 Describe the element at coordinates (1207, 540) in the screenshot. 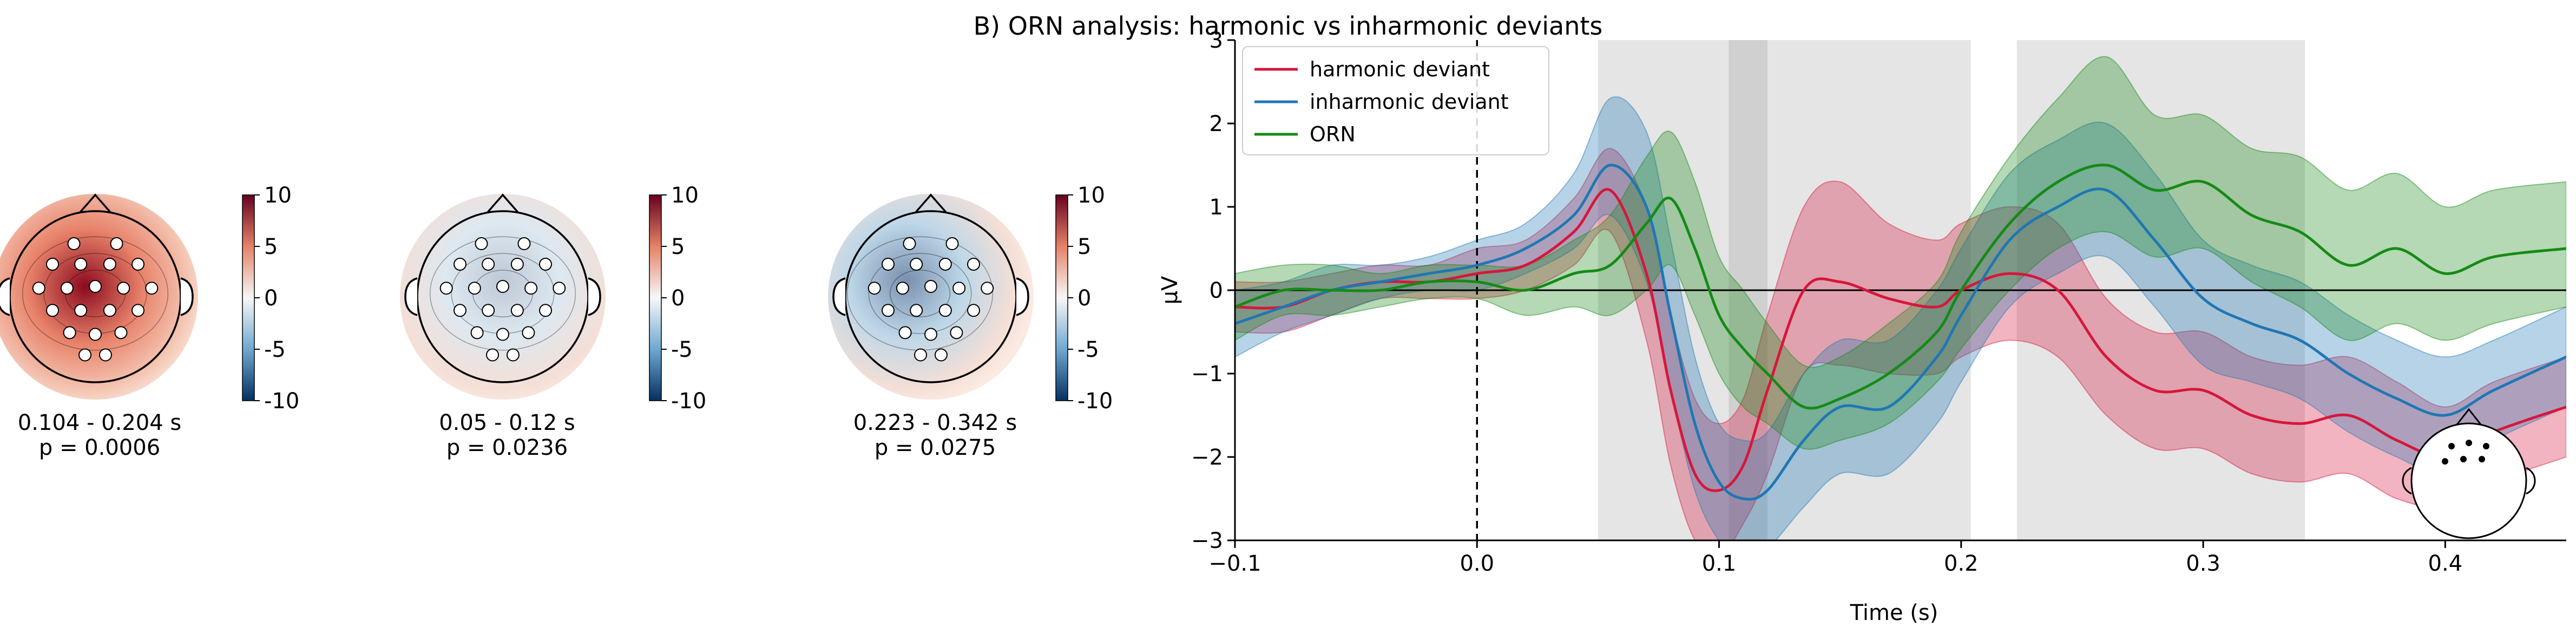

I see `y-tick-label: −3` at that location.